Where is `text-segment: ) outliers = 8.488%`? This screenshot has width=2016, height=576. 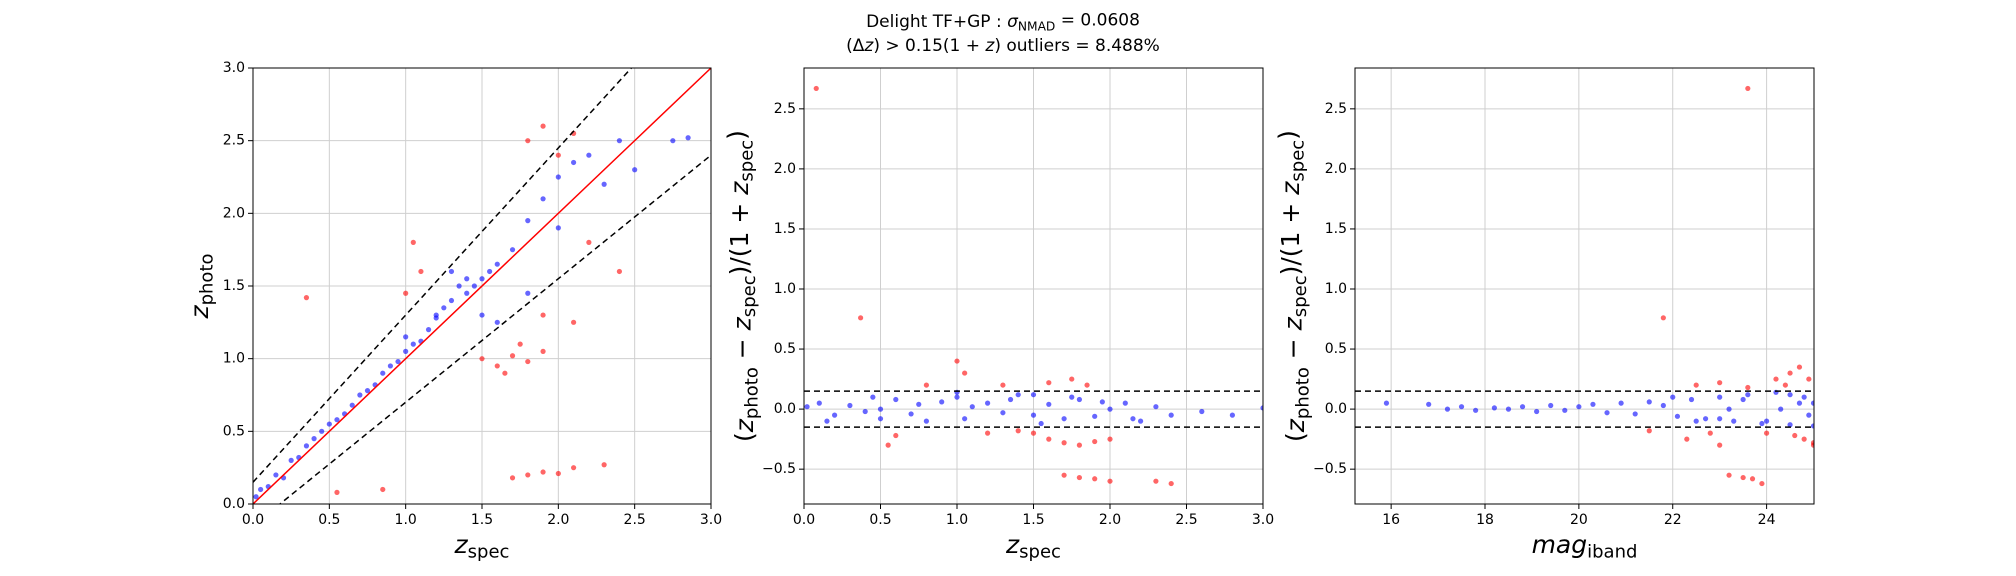 text-segment: ) outliers = 8.488% is located at coordinates (1077, 46).